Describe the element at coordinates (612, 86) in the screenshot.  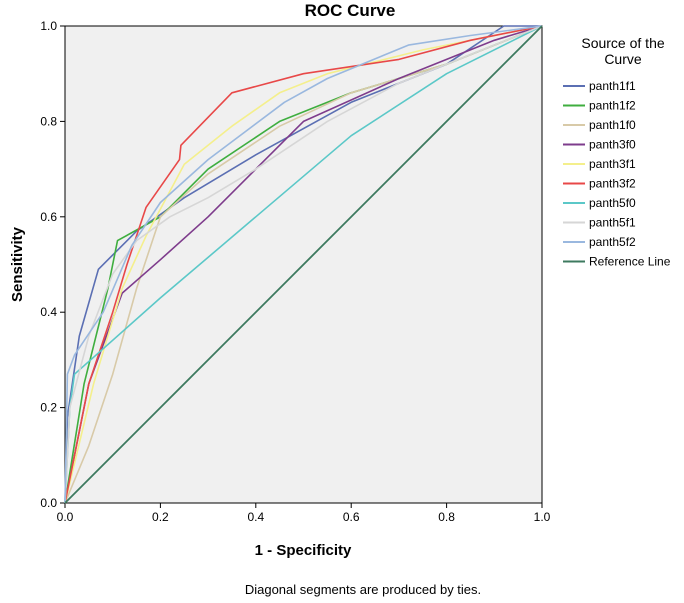
I see `legend-label: panth1f1` at that location.